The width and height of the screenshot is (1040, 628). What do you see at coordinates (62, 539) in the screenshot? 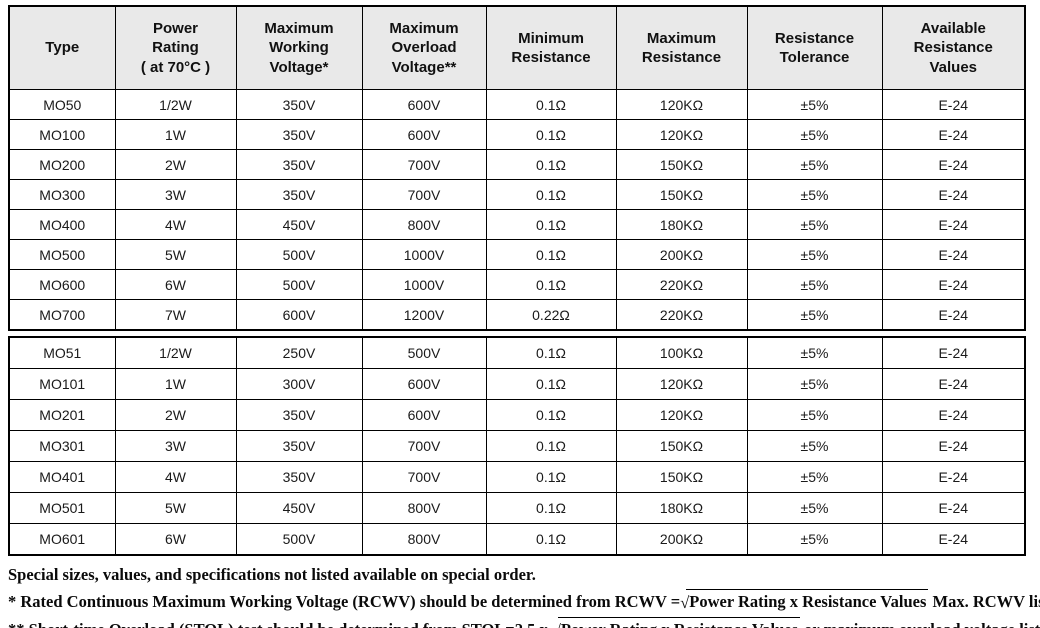
I see `table-cell: MO601` at bounding box center [62, 539].